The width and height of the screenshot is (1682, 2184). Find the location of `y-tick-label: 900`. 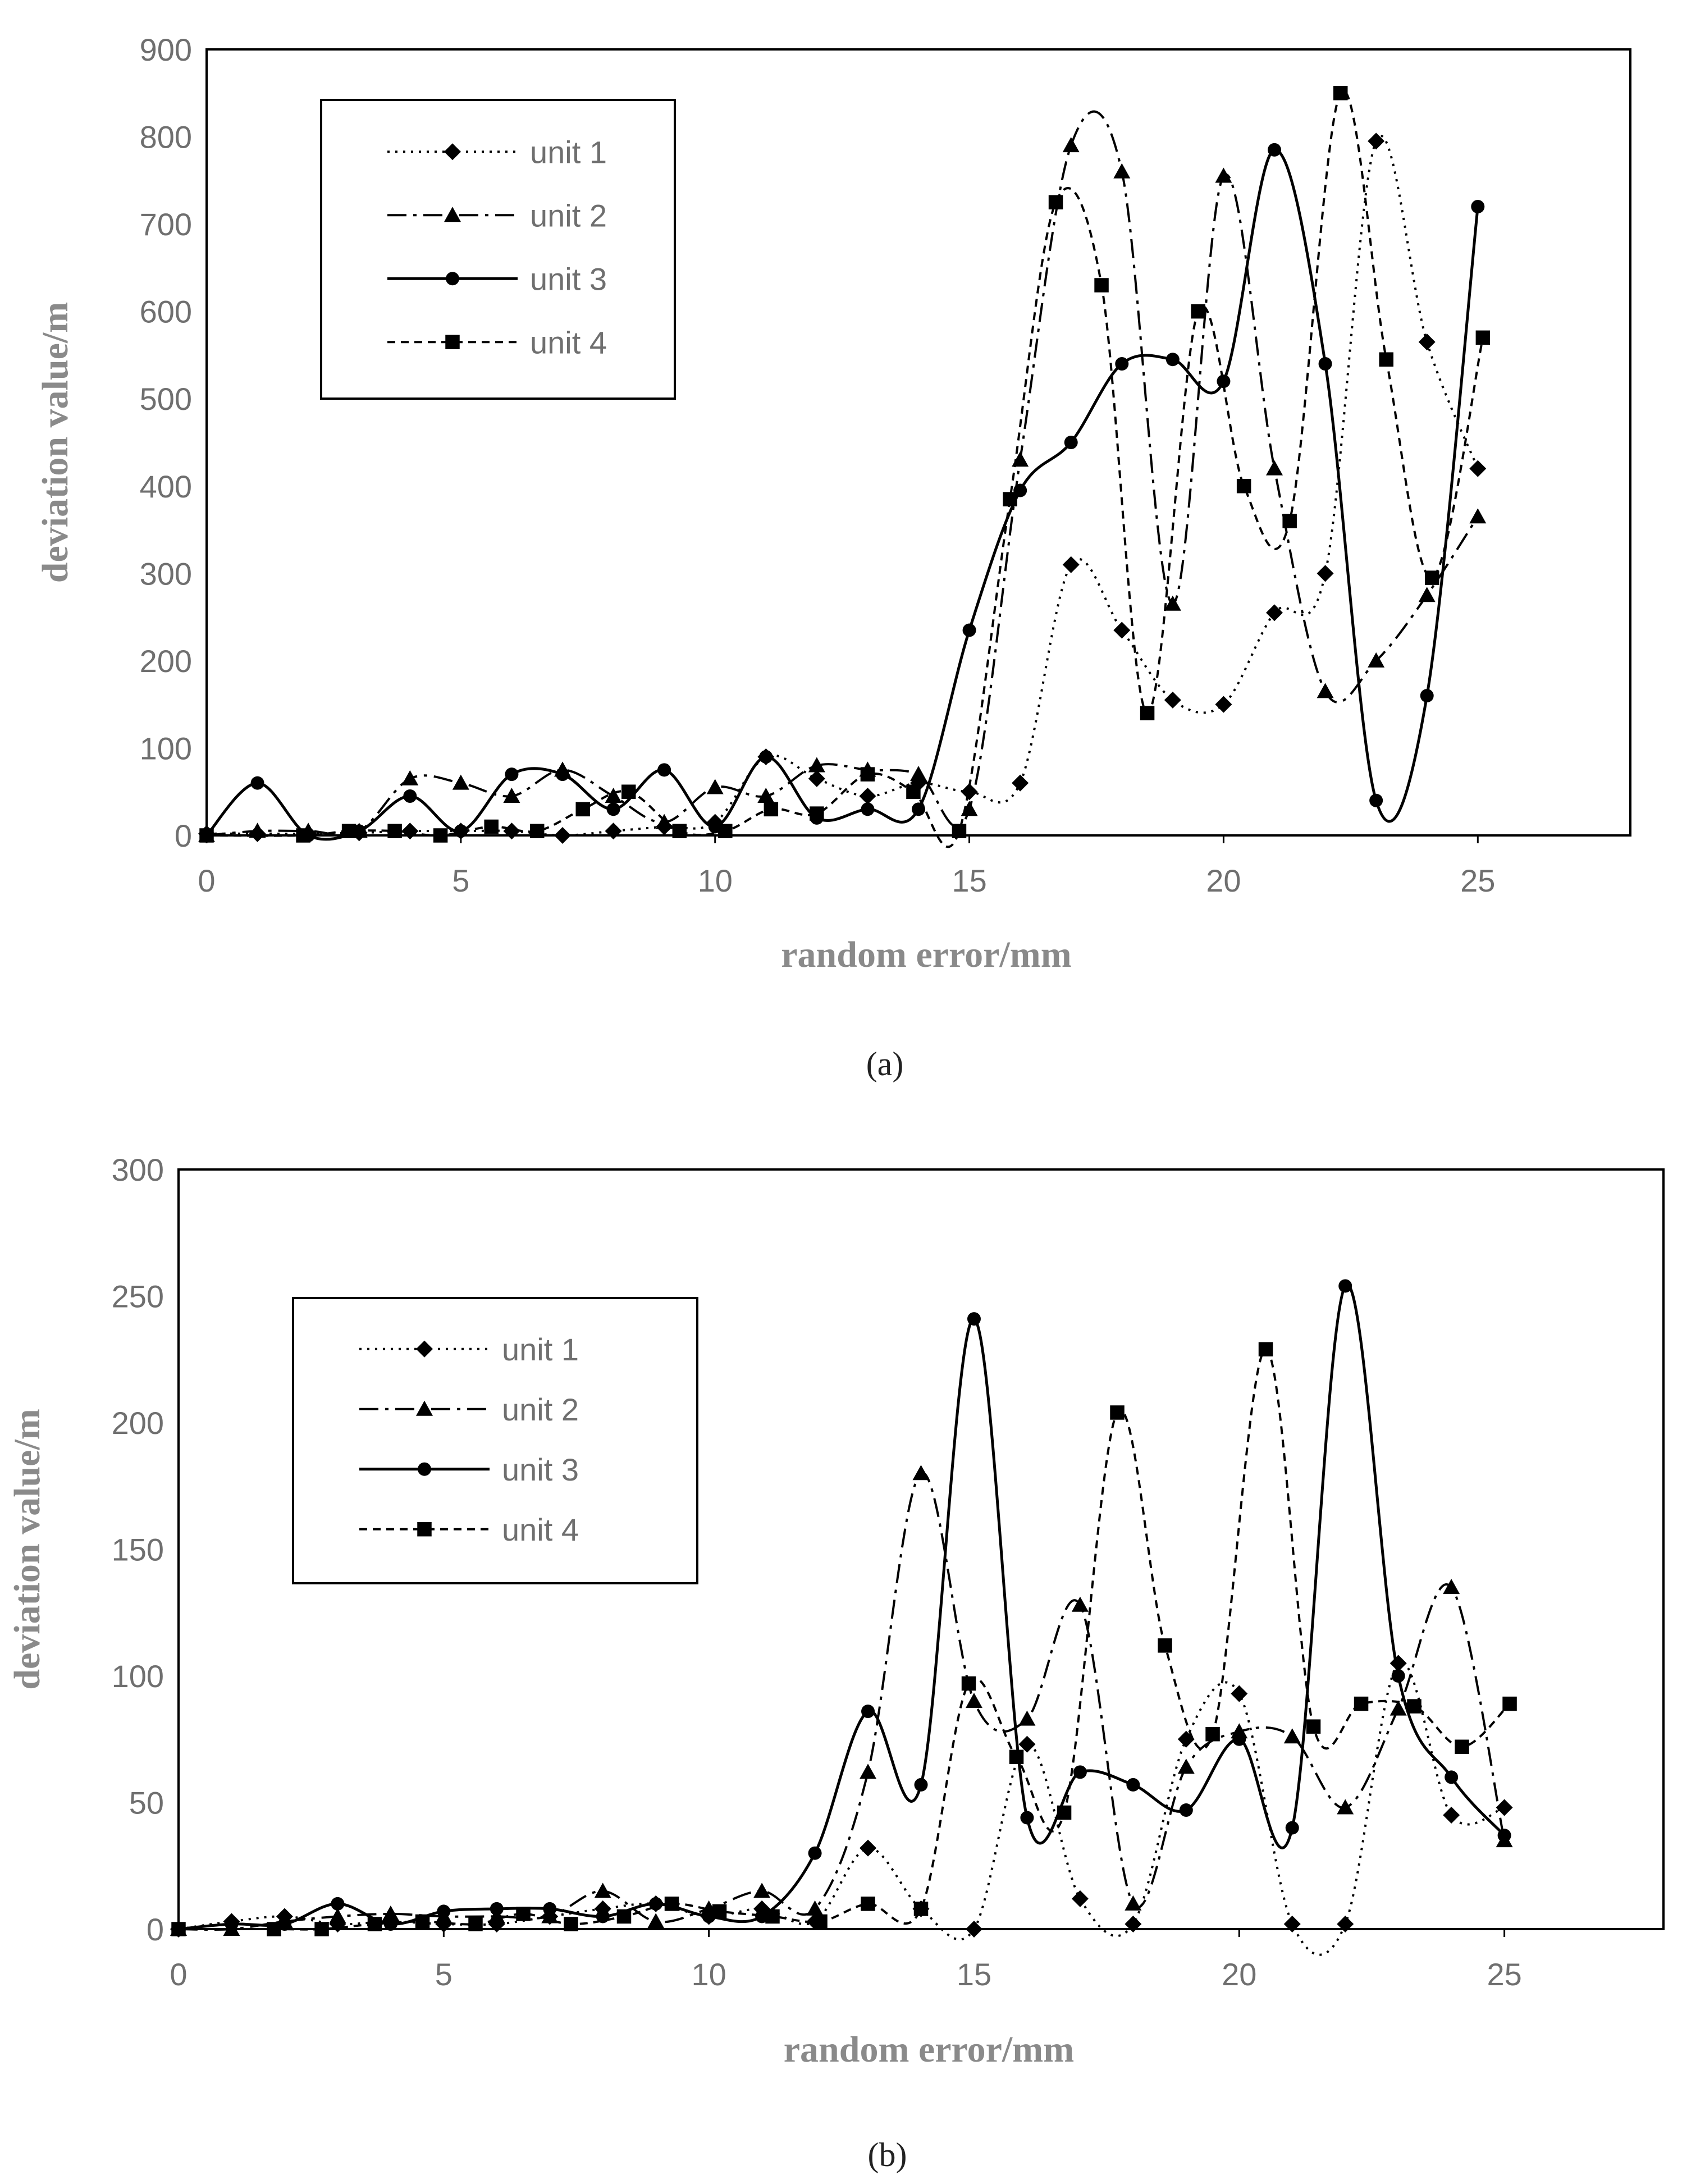

y-tick-label: 900 is located at coordinates (166, 49).